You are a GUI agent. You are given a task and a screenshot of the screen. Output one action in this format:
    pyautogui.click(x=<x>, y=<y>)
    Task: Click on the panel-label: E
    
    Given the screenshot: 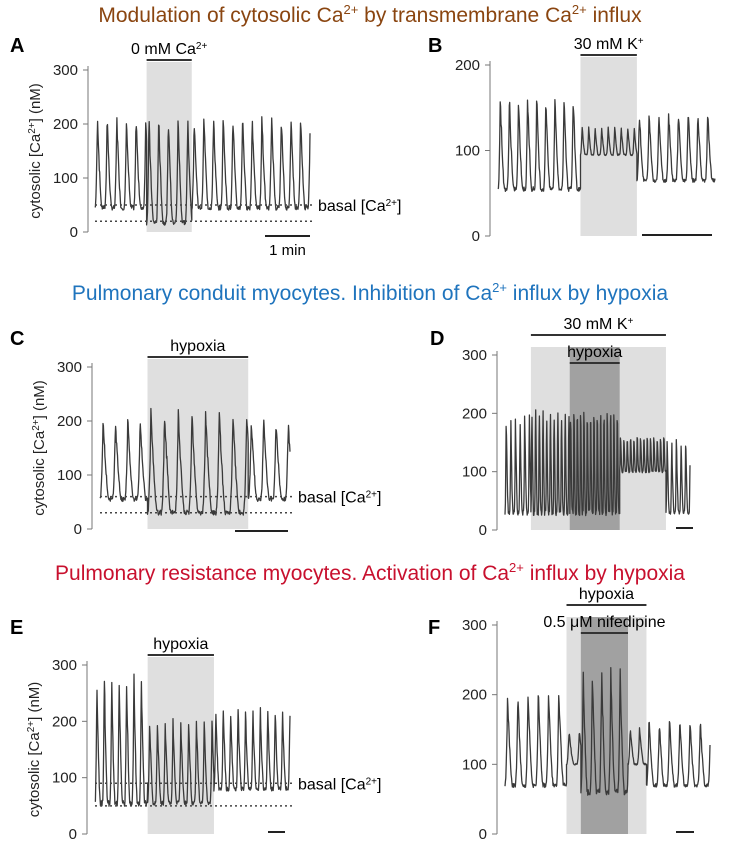 What is the action you would take?
    pyautogui.click(x=16, y=628)
    